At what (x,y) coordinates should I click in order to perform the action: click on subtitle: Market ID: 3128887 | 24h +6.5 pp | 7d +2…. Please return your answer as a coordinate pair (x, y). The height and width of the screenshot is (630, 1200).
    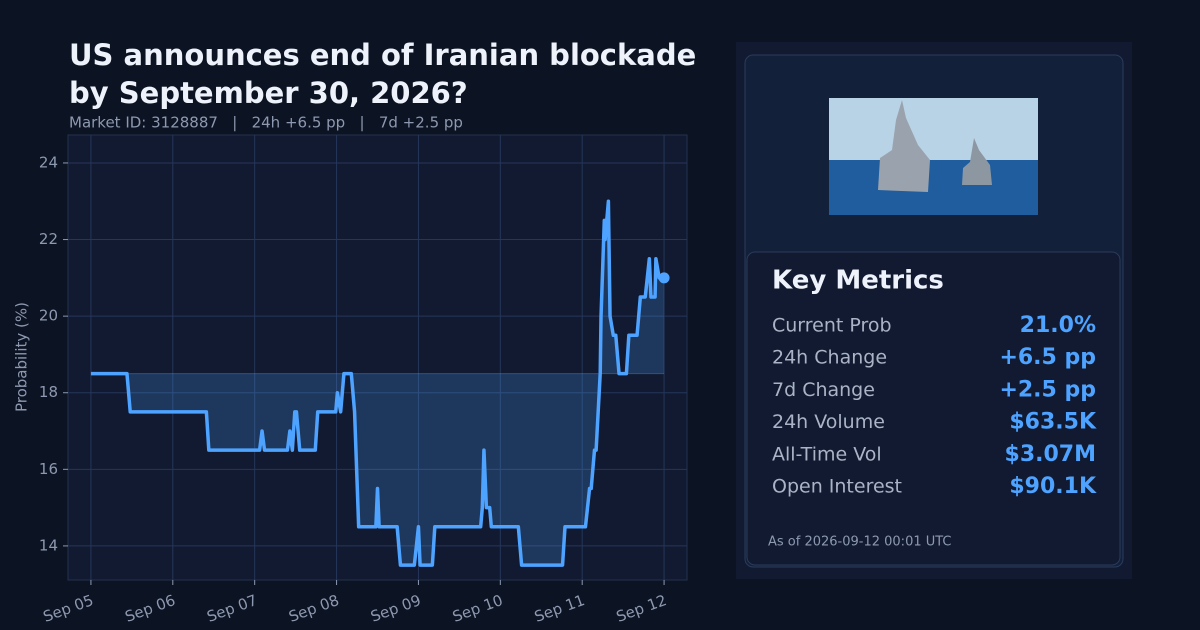
    Looking at the image, I should click on (266, 123).